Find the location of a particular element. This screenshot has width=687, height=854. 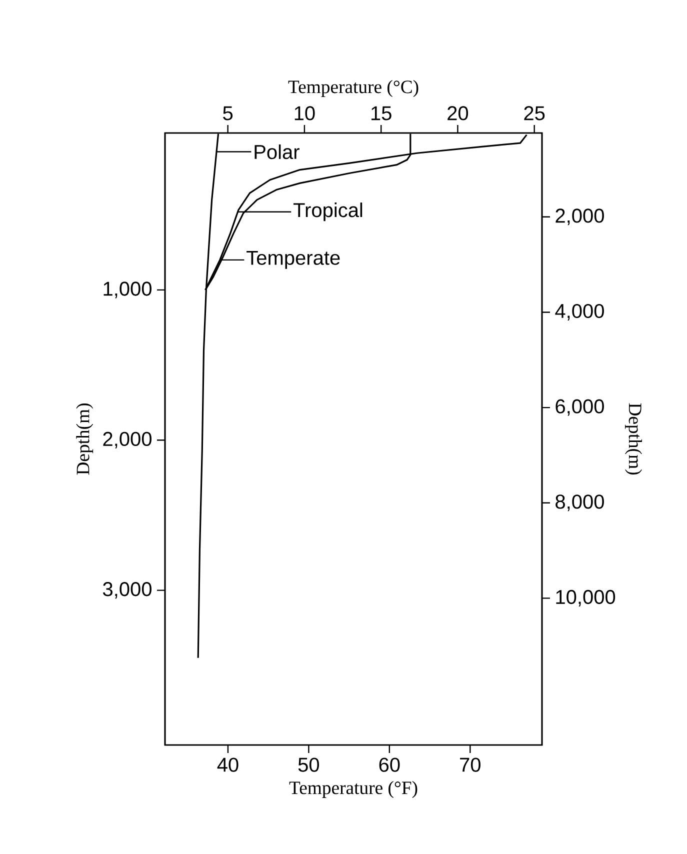

y-axis-title: Depth(m) is located at coordinates (85, 439).